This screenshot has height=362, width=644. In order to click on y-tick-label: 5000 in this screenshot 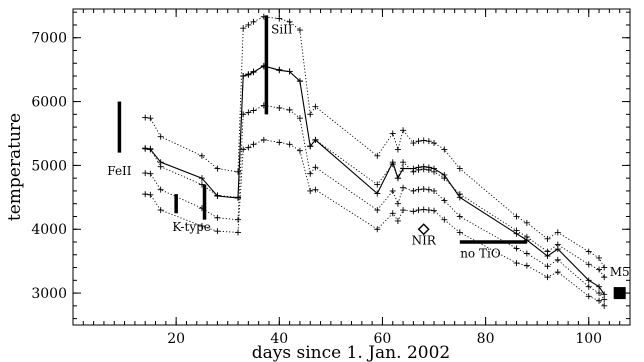, I will do `click(49, 166)`.